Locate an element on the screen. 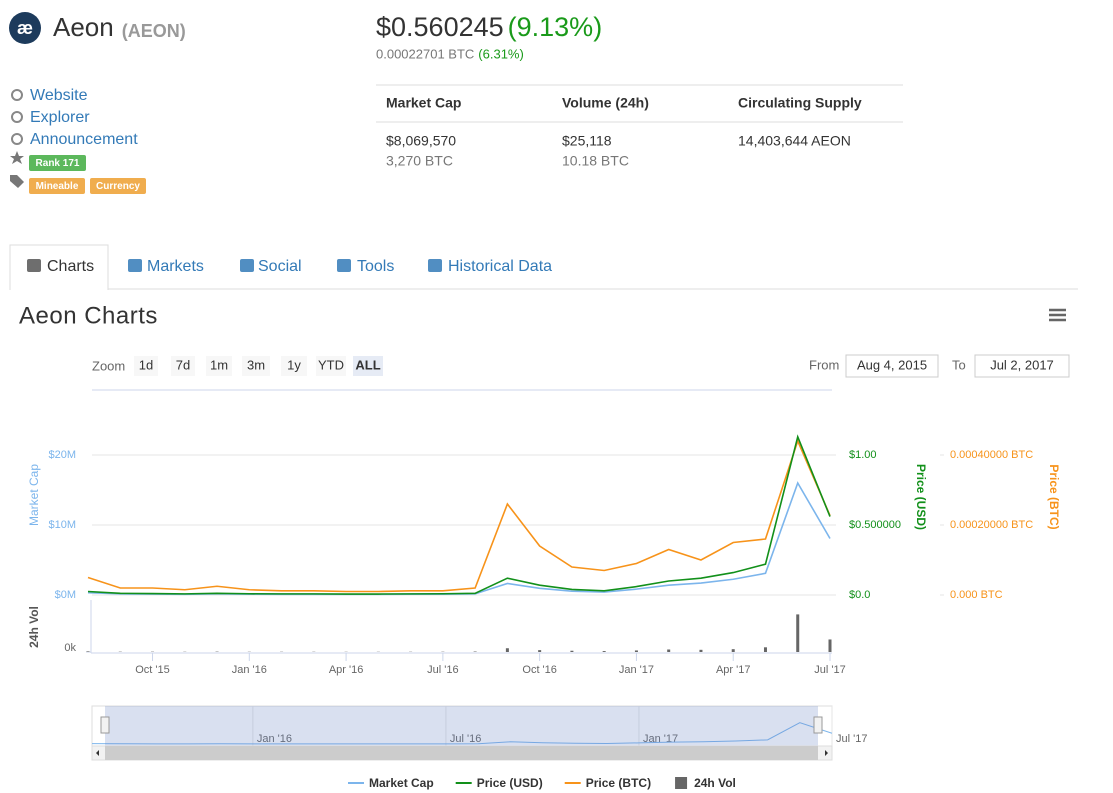 This screenshot has width=1113, height=793. y2-tick-label: $0.0 is located at coordinates (859, 595).